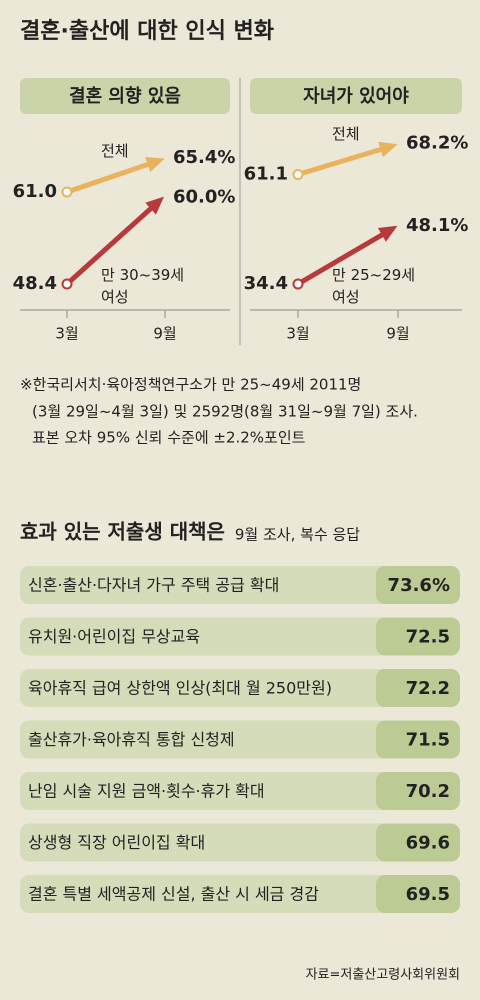 Image resolution: width=480 pixels, height=1000 pixels. What do you see at coordinates (428, 688) in the screenshot?
I see `value-label: 72.2` at bounding box center [428, 688].